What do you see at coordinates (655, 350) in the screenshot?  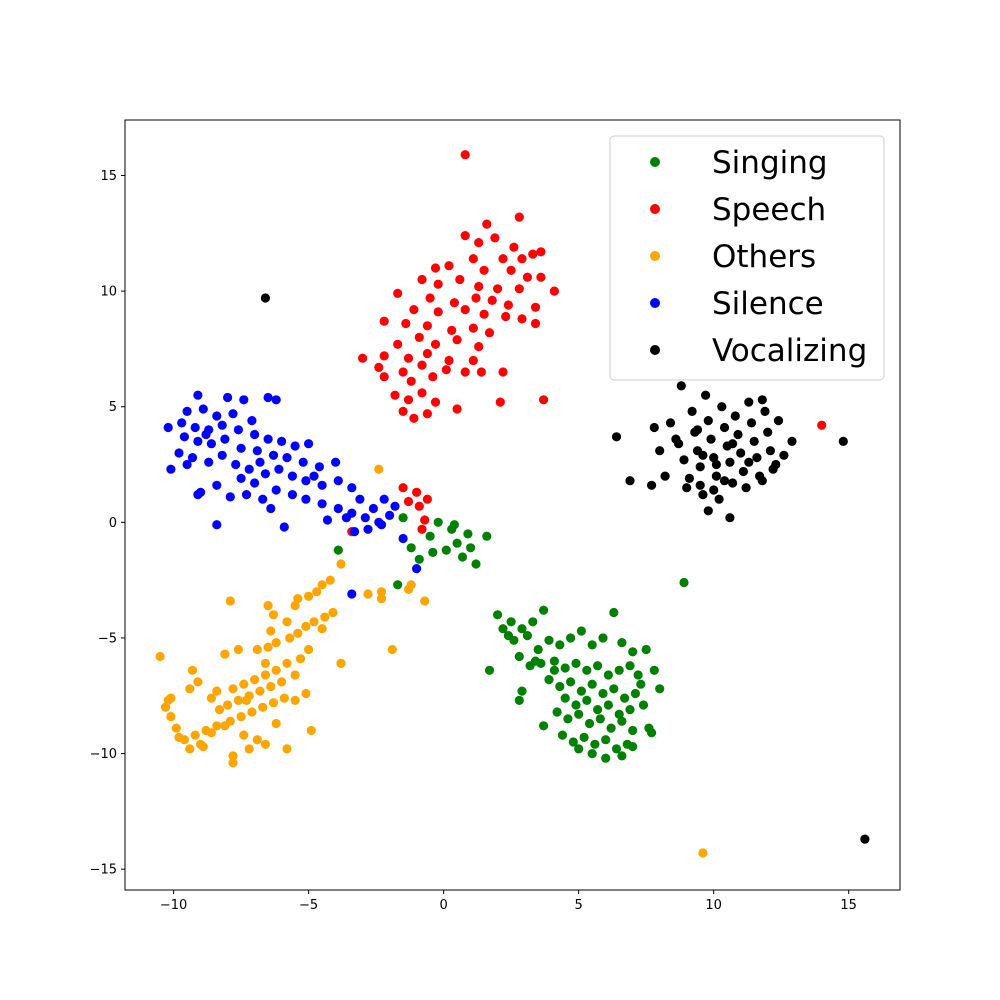 I see `legend-marker-vocalizing` at bounding box center [655, 350].